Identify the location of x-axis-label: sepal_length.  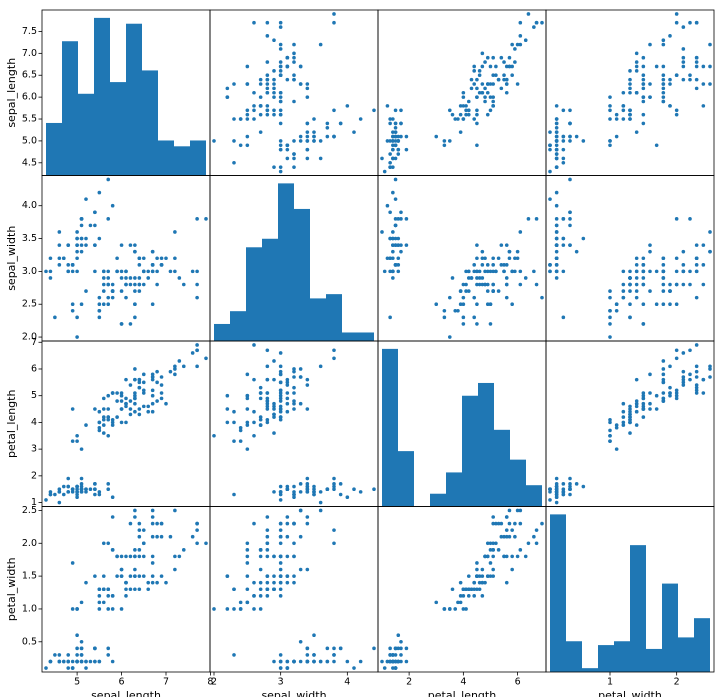
(126, 693).